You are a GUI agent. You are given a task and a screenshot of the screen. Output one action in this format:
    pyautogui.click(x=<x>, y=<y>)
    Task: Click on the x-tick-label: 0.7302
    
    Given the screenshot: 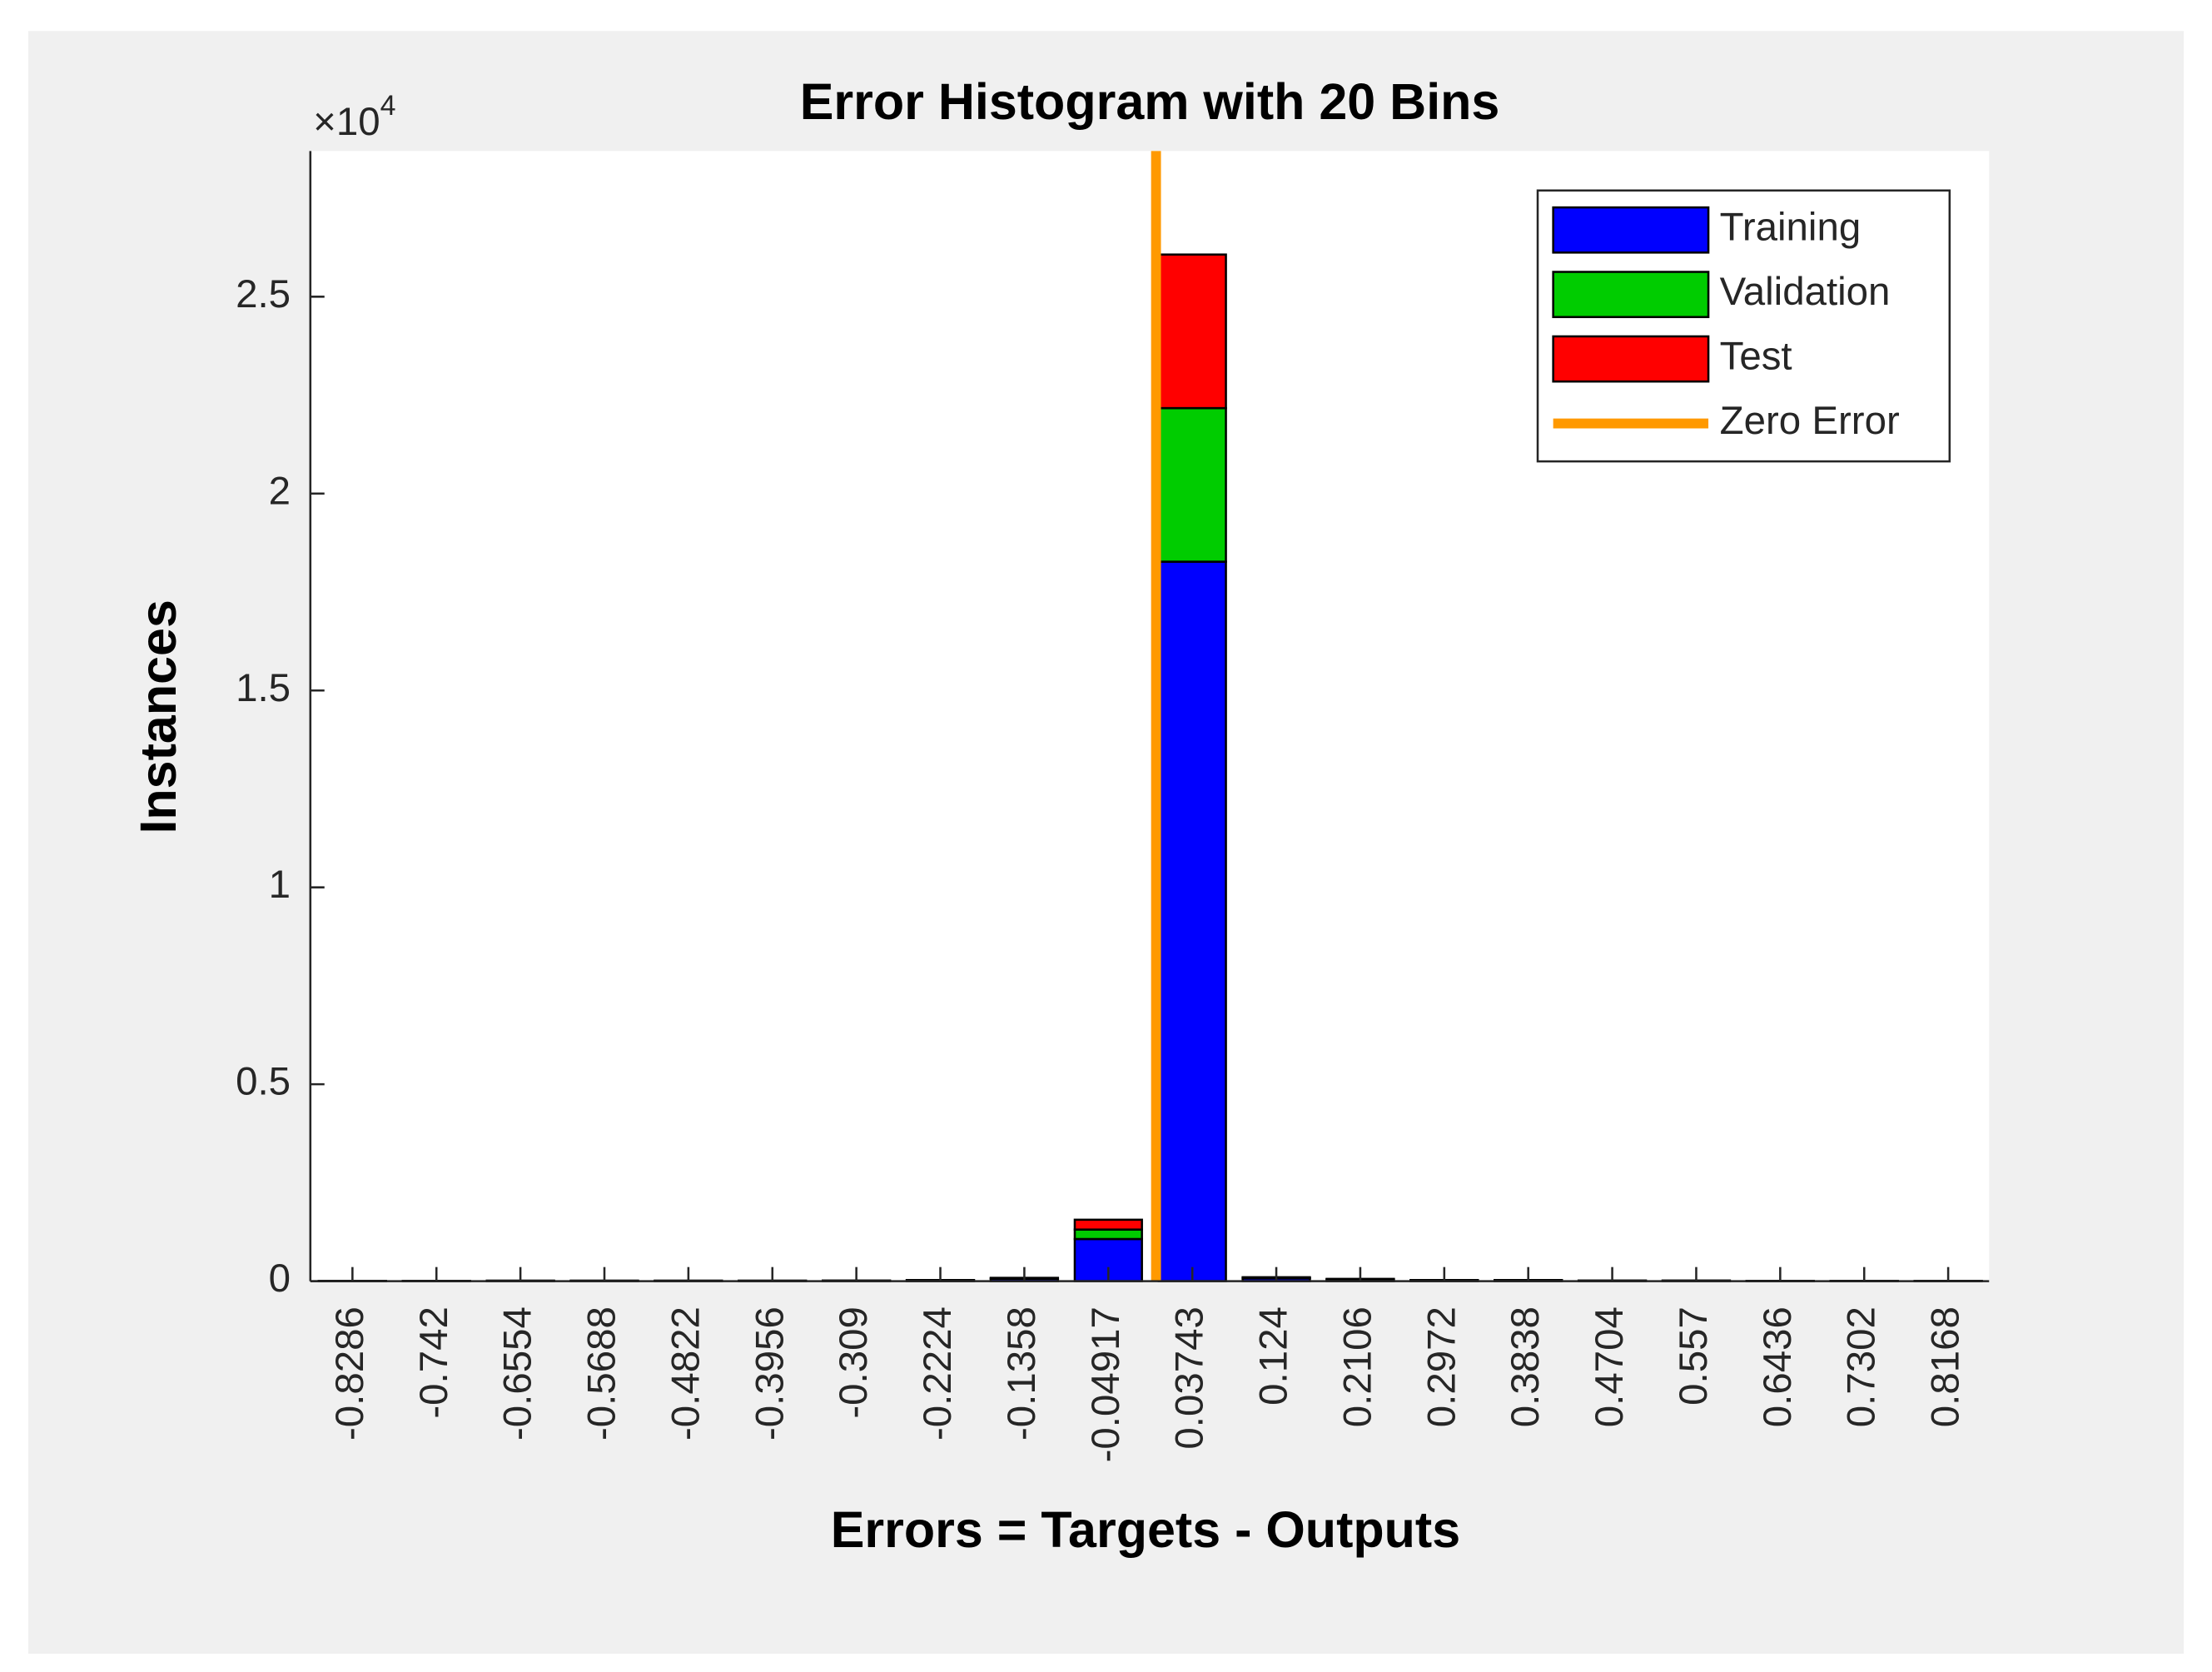 What is the action you would take?
    pyautogui.click(x=1862, y=1366)
    